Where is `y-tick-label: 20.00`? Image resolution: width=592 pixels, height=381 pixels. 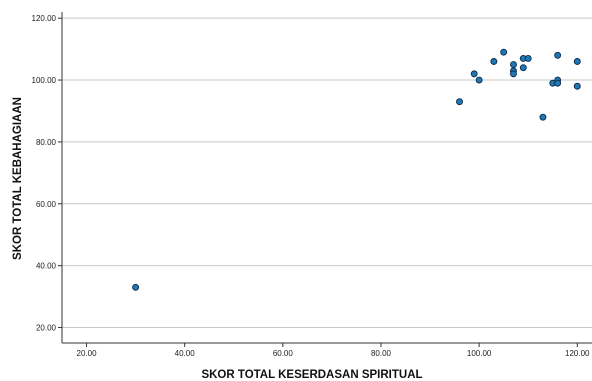 y-tick-label: 20.00 is located at coordinates (46, 328).